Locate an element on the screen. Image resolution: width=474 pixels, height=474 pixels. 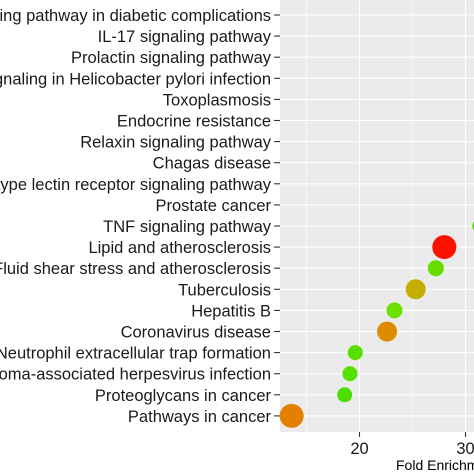
y-axis-label: Endocrine resistance is located at coordinates (194, 122).